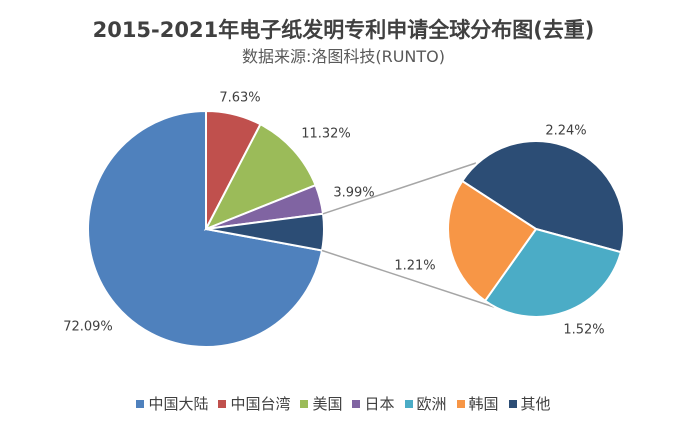 The image size is (687, 430). I want to click on legend-item: 中国台湾, so click(254, 403).